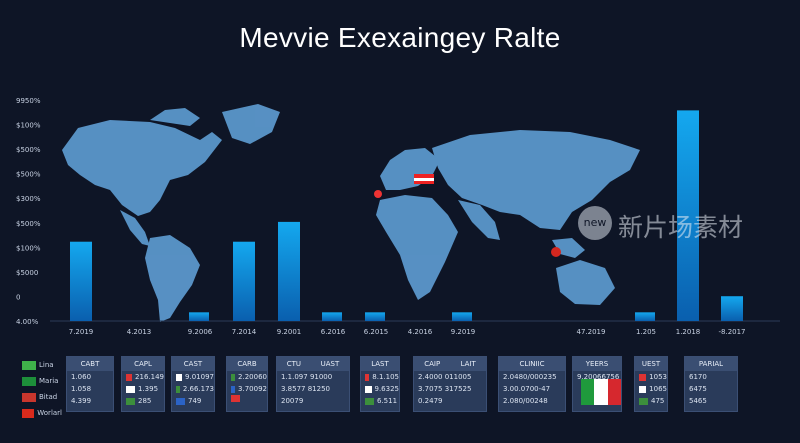 This screenshot has width=800, height=443. What do you see at coordinates (591, 332) in the screenshot?
I see `x-tick-label: 47.2019` at bounding box center [591, 332].